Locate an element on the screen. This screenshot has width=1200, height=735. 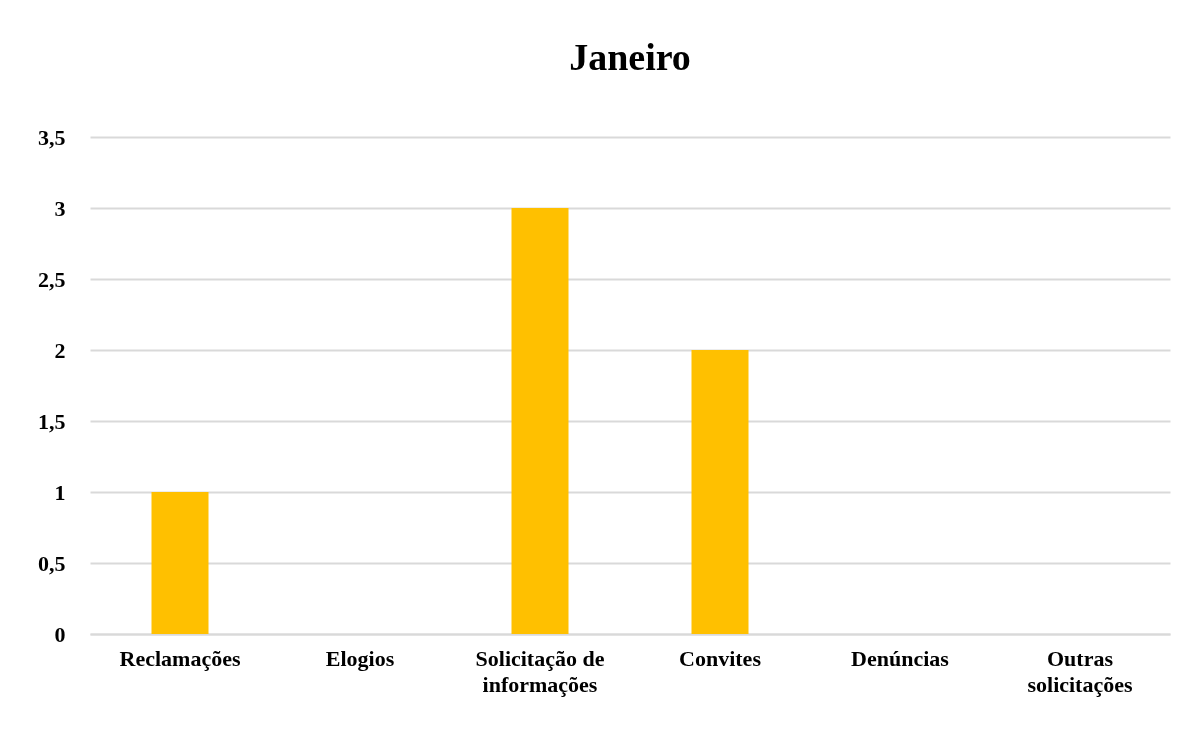
y-tick-label: 0 is located at coordinates (60, 634).